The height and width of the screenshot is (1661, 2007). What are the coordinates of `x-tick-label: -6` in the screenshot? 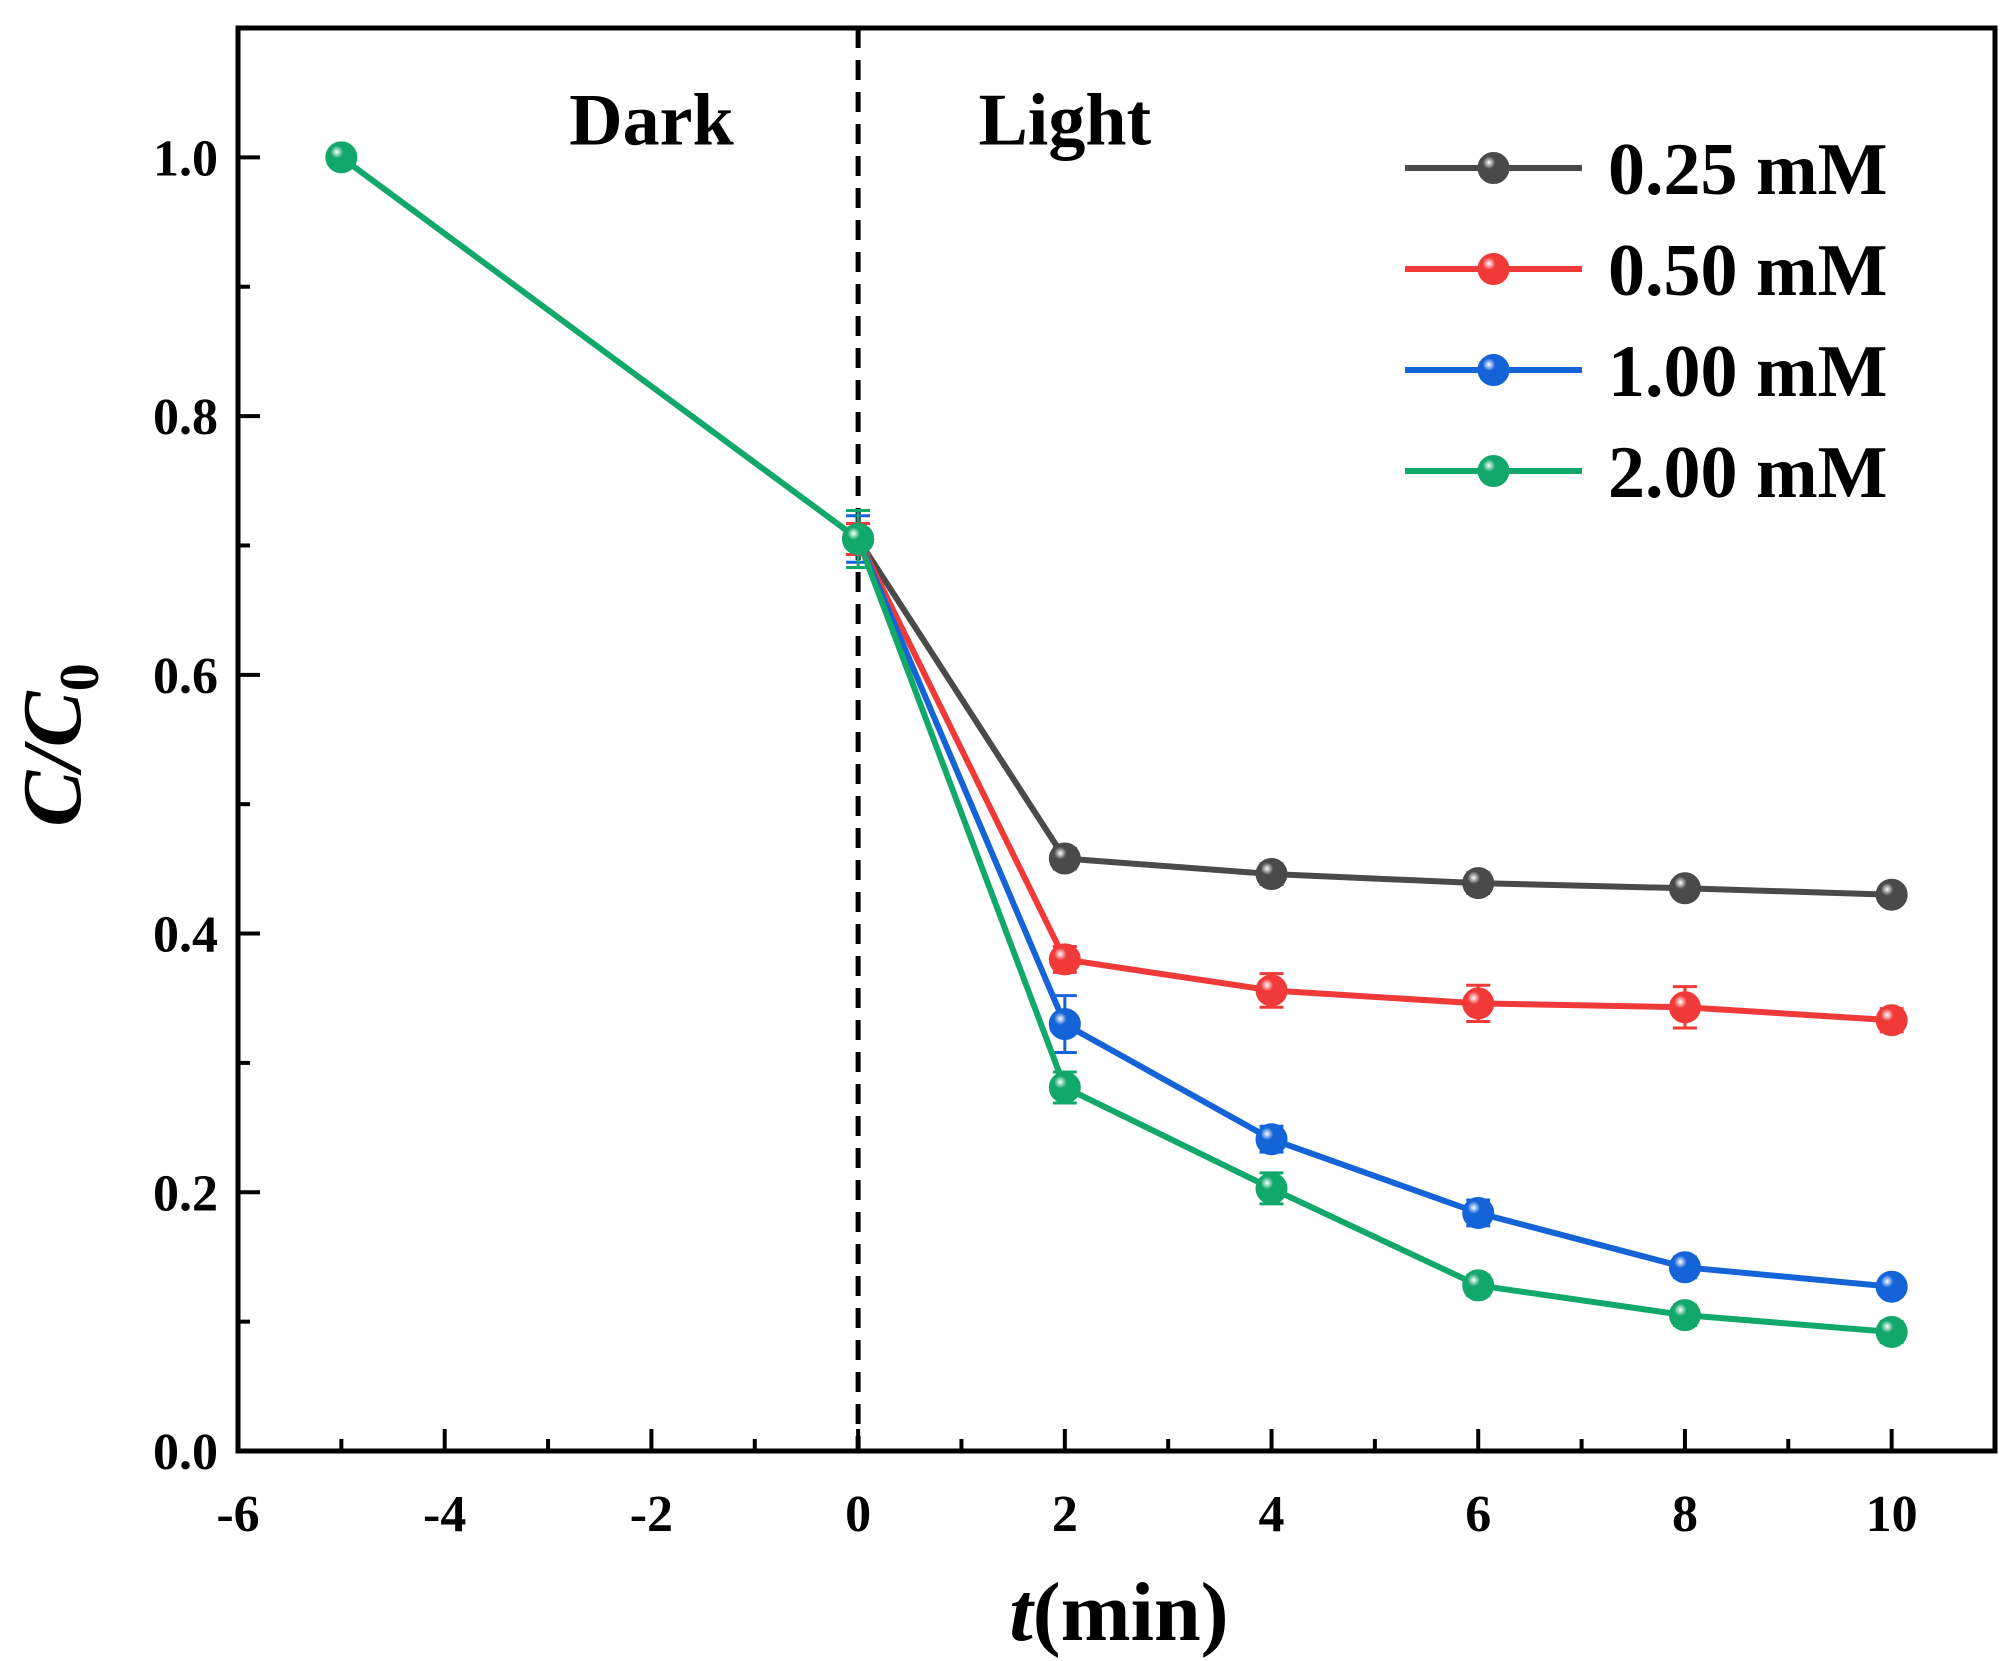 It's located at (237, 1514).